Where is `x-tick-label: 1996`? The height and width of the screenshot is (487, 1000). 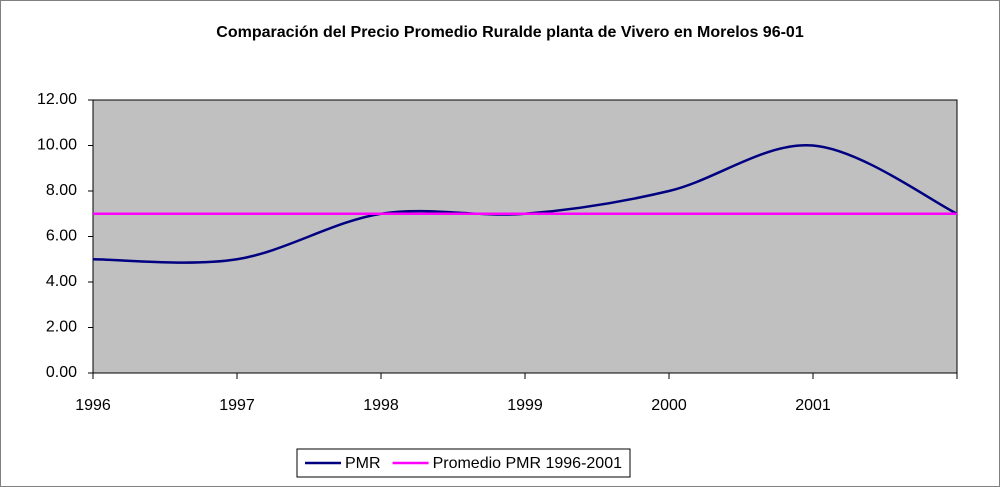 x-tick-label: 1996 is located at coordinates (93, 405).